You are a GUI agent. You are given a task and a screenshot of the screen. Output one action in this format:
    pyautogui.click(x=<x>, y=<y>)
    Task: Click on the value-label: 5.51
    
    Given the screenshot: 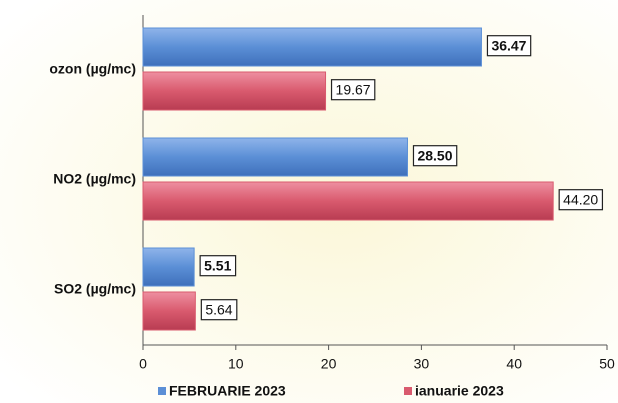 What is the action you would take?
    pyautogui.click(x=217, y=266)
    